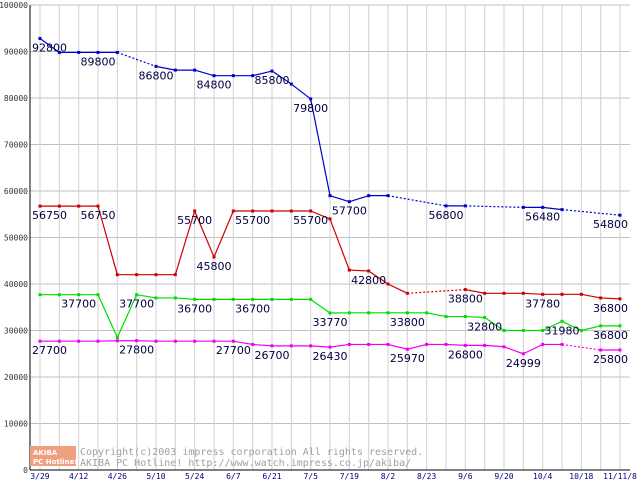 This screenshot has height=480, width=640. Describe the element at coordinates (16, 377) in the screenshot. I see `y-tick-label: 20000` at that location.